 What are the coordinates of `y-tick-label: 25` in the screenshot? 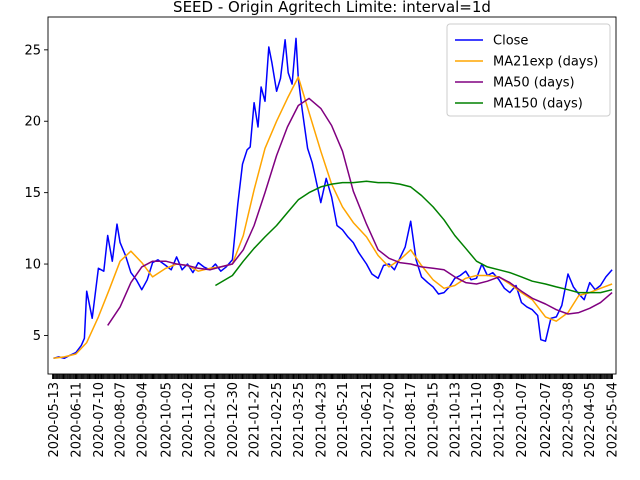 It's located at (32, 50).